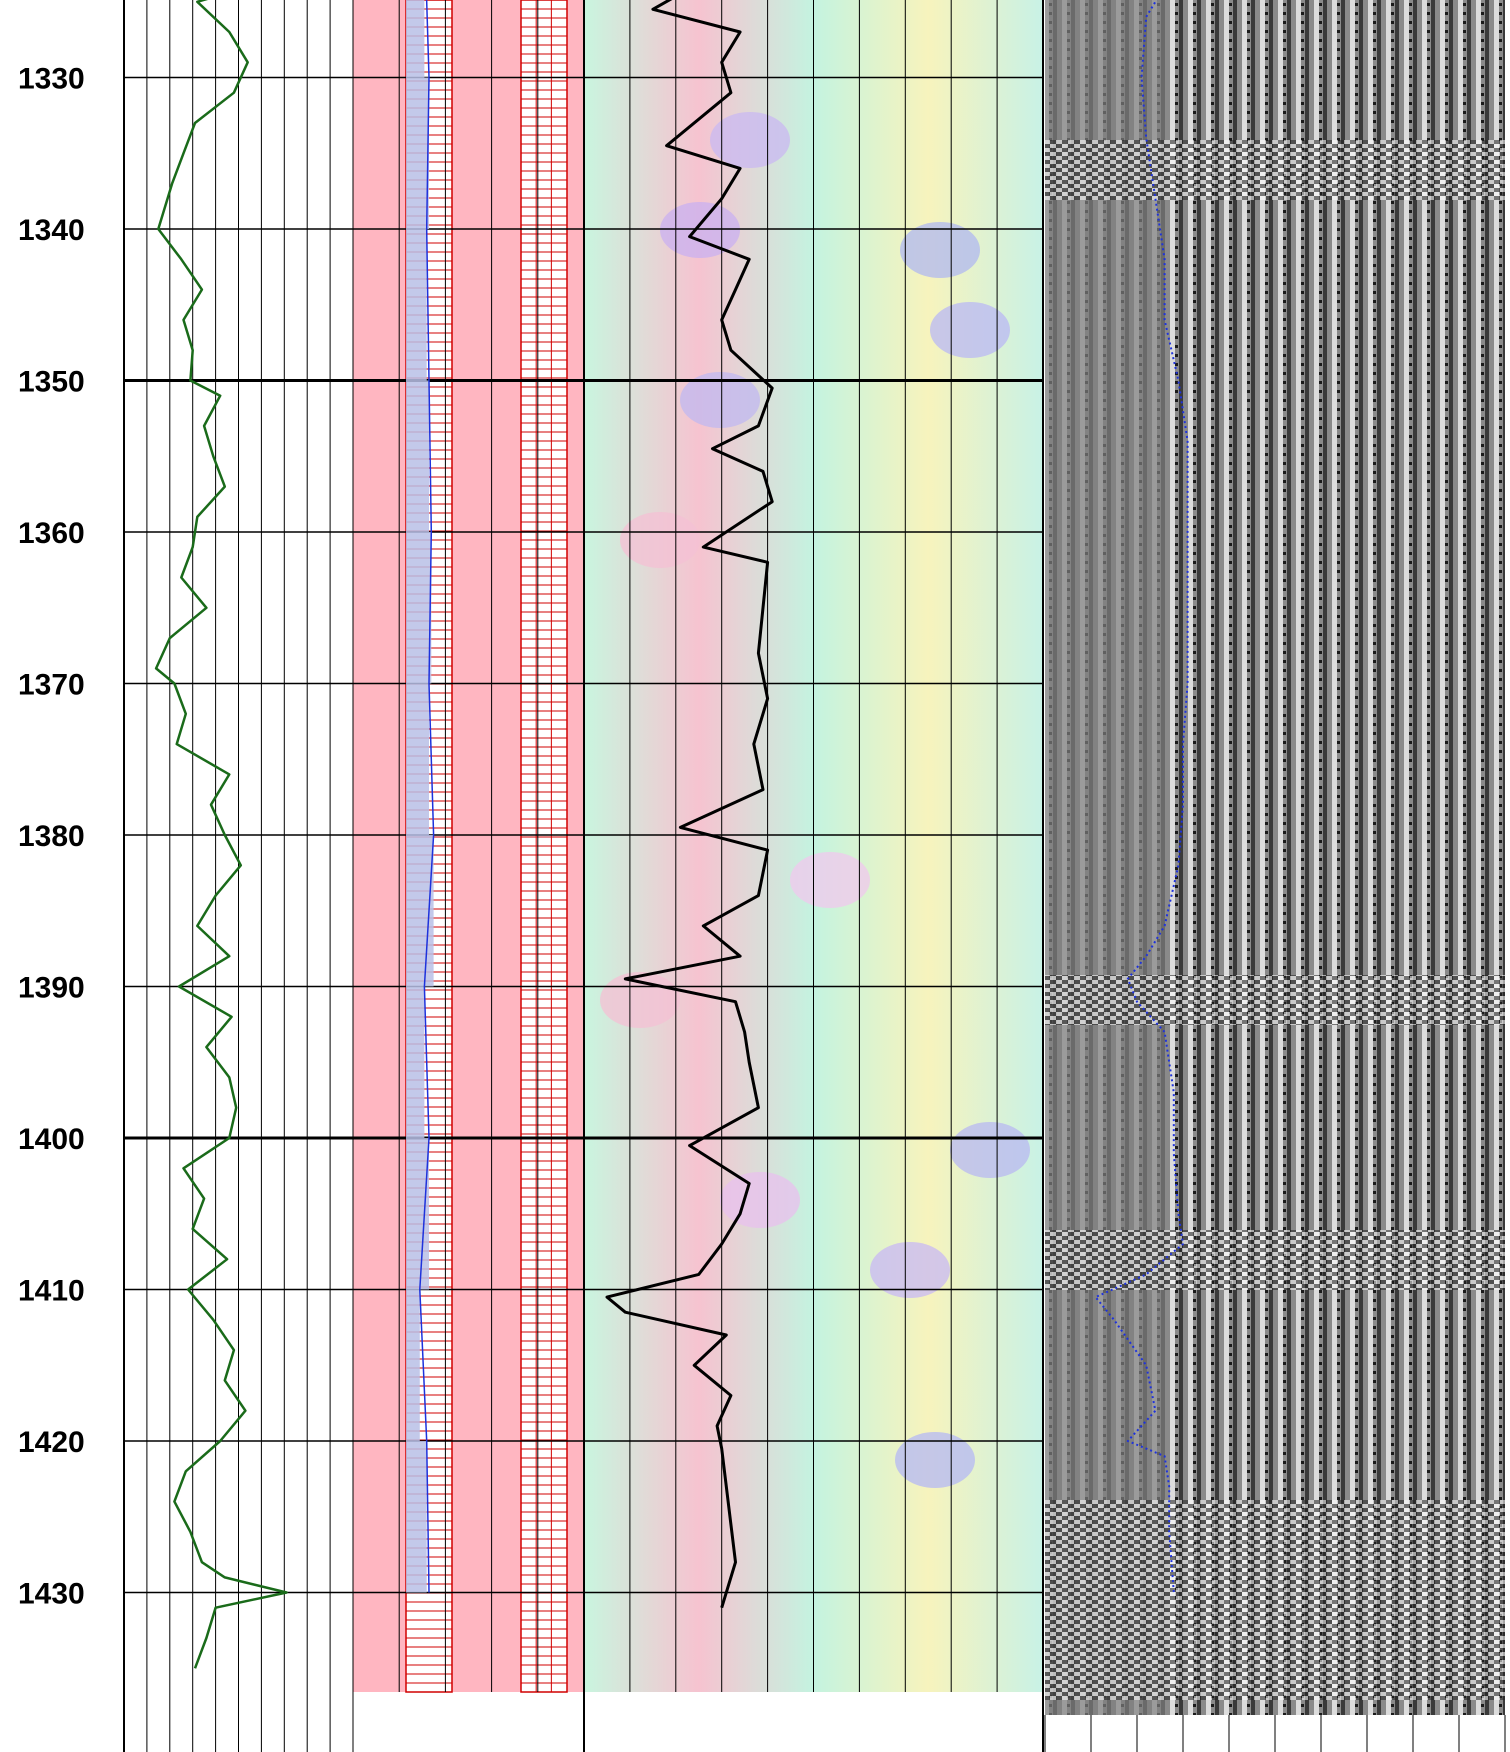  I want to click on depth-tick-label: 1400, so click(51, 1139).